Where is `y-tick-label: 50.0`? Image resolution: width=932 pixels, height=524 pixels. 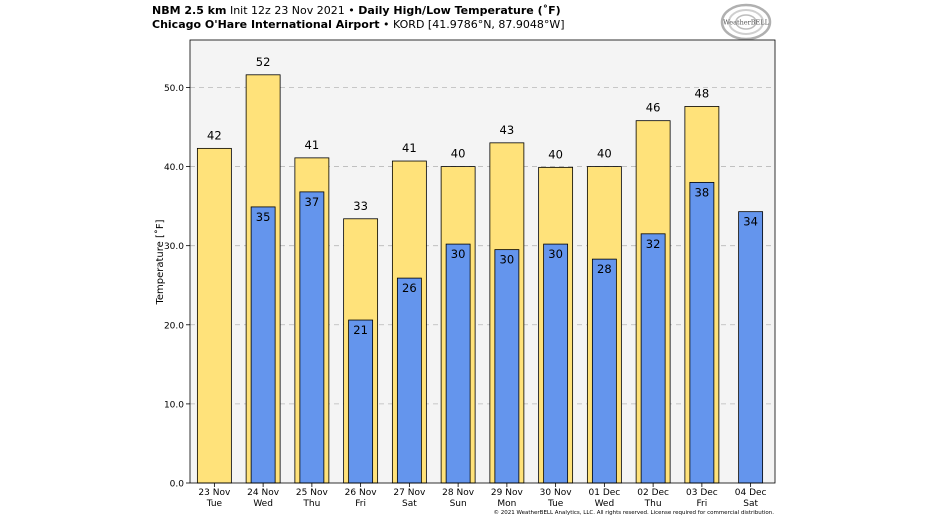
y-tick-label: 50.0 is located at coordinates (174, 89).